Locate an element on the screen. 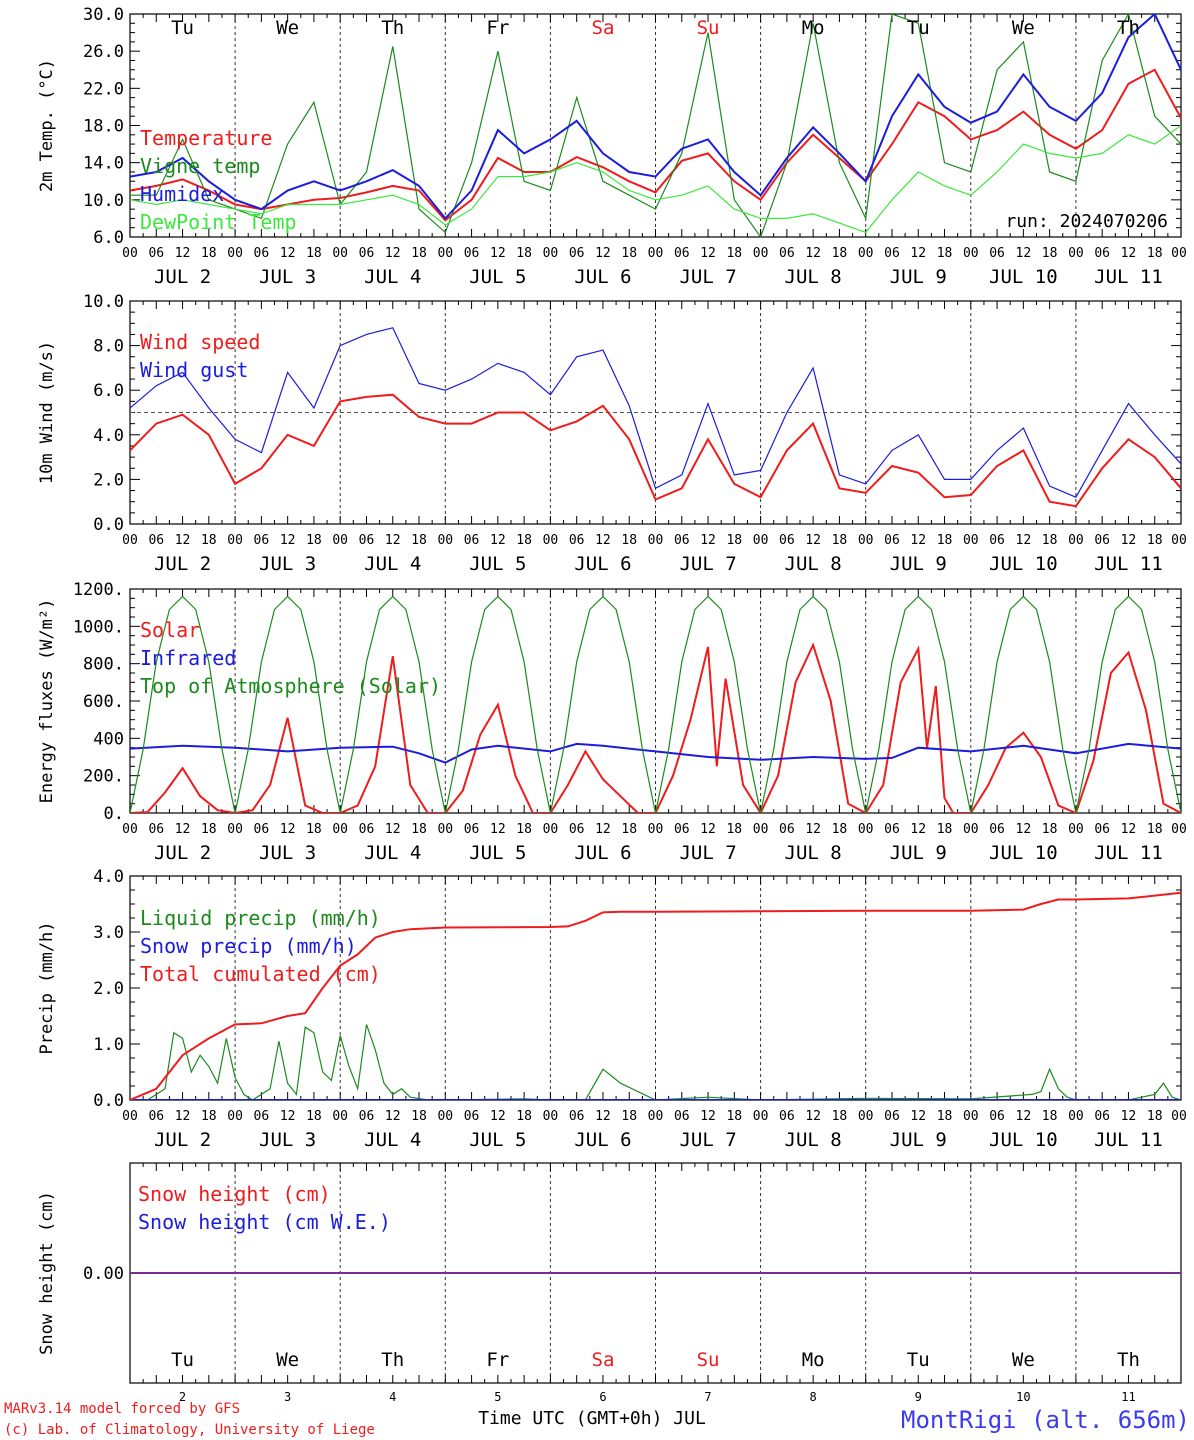 The height and width of the screenshot is (1440, 1194). day-number-label: 6 is located at coordinates (602, 1397).